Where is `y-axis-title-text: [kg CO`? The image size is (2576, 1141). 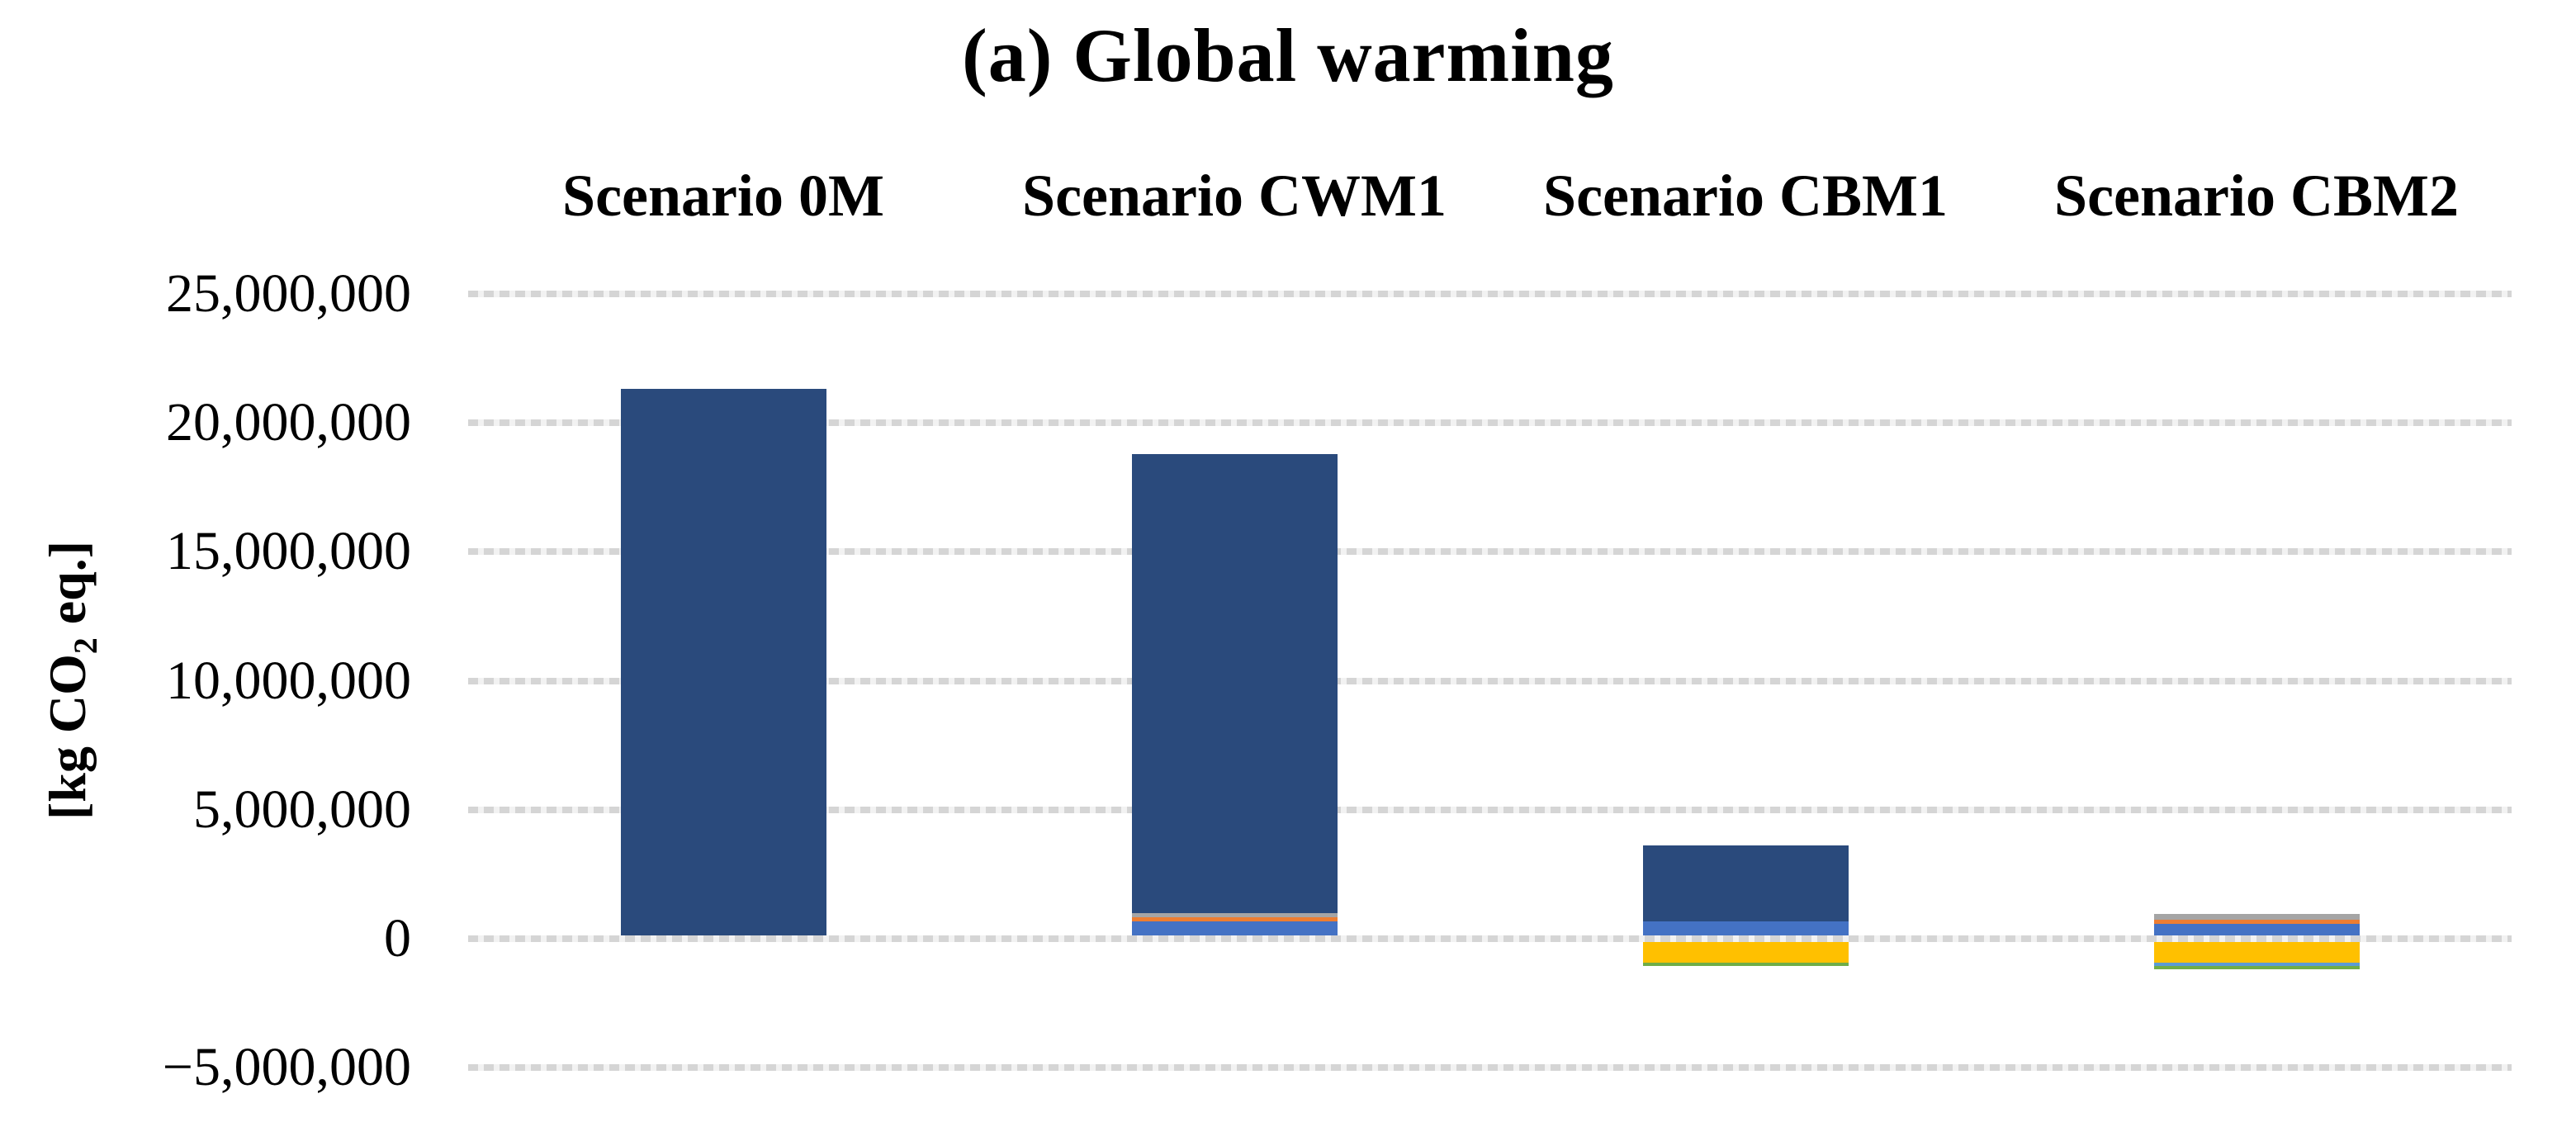 y-axis-title-text: [kg CO is located at coordinates (67, 737).